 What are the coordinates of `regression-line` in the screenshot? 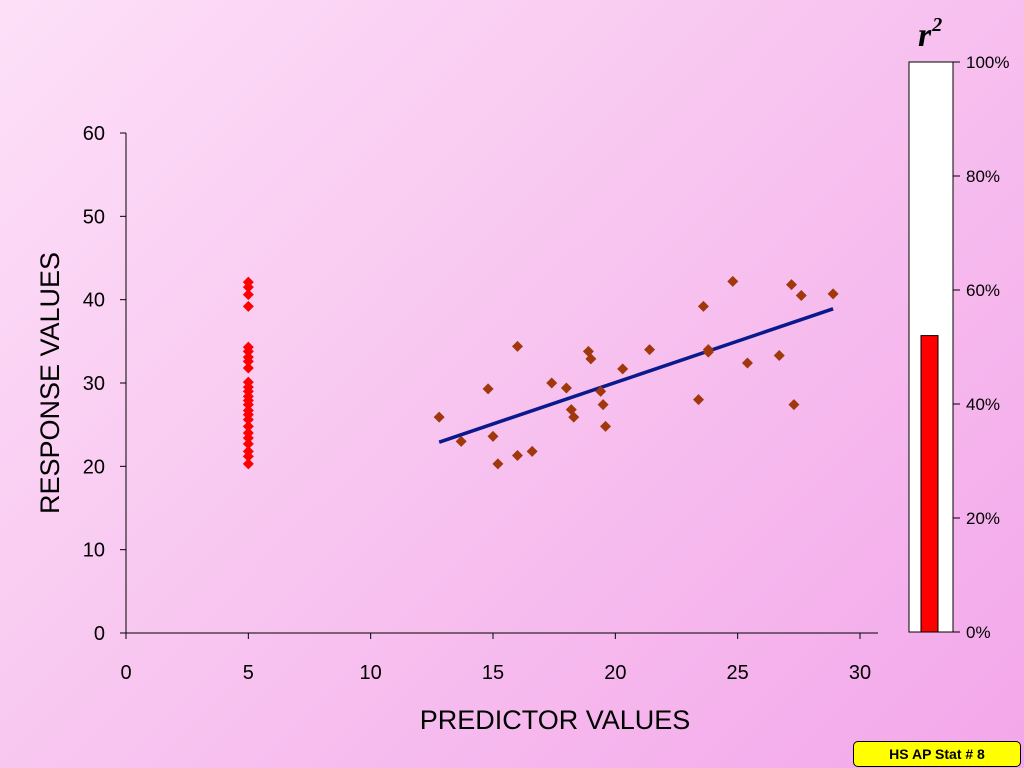 It's located at (636, 375).